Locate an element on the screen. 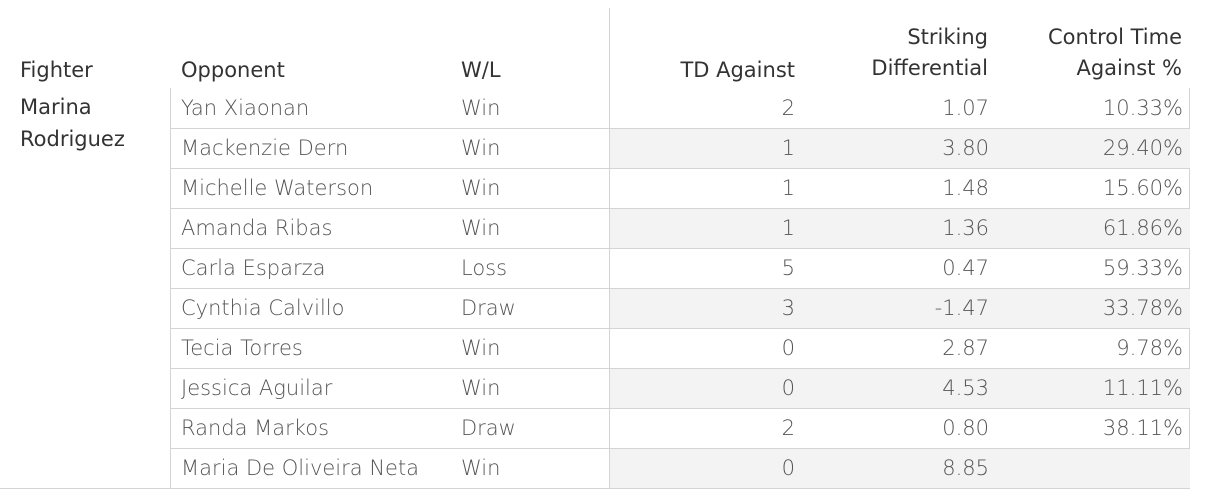  header-wl: W/L is located at coordinates (481, 70).